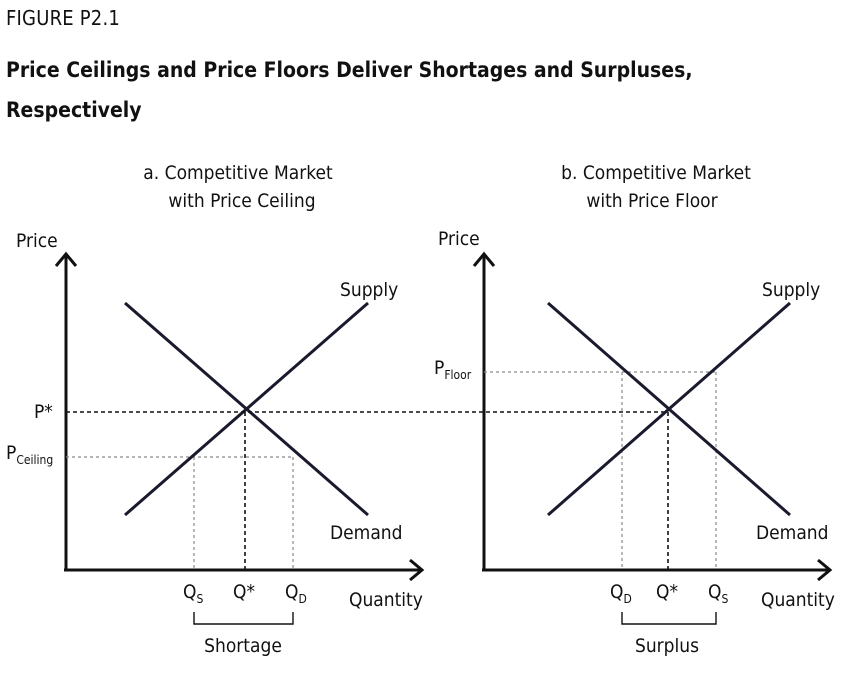 This screenshot has height=683, width=841. I want to click on panel-b-x-axis-arrow, so click(825, 570).